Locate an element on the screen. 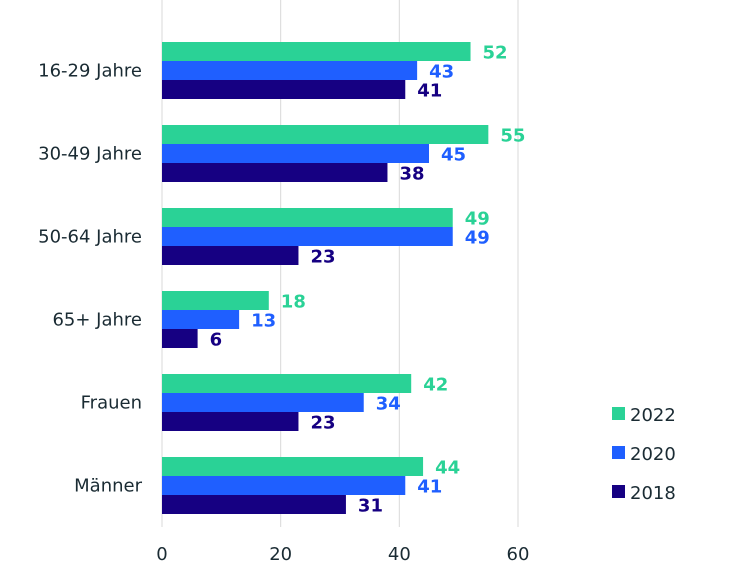  x-tick-labels: 0 20 40 60 is located at coordinates (342, 554).